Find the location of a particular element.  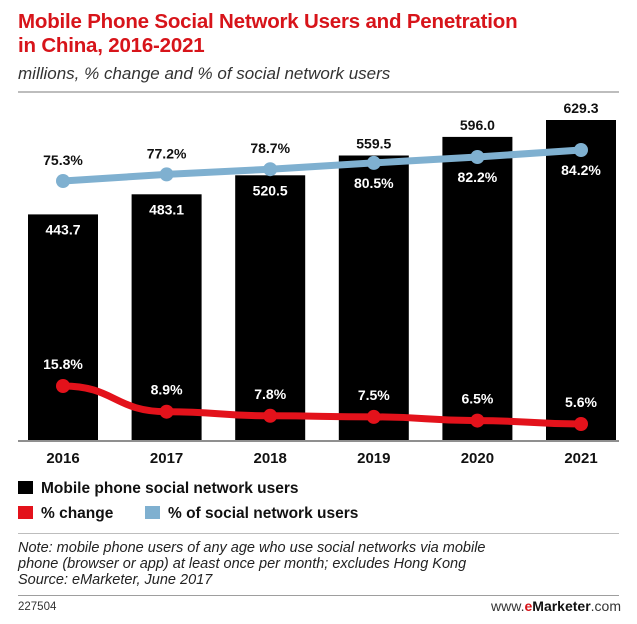

bar-2021 is located at coordinates (581, 280).